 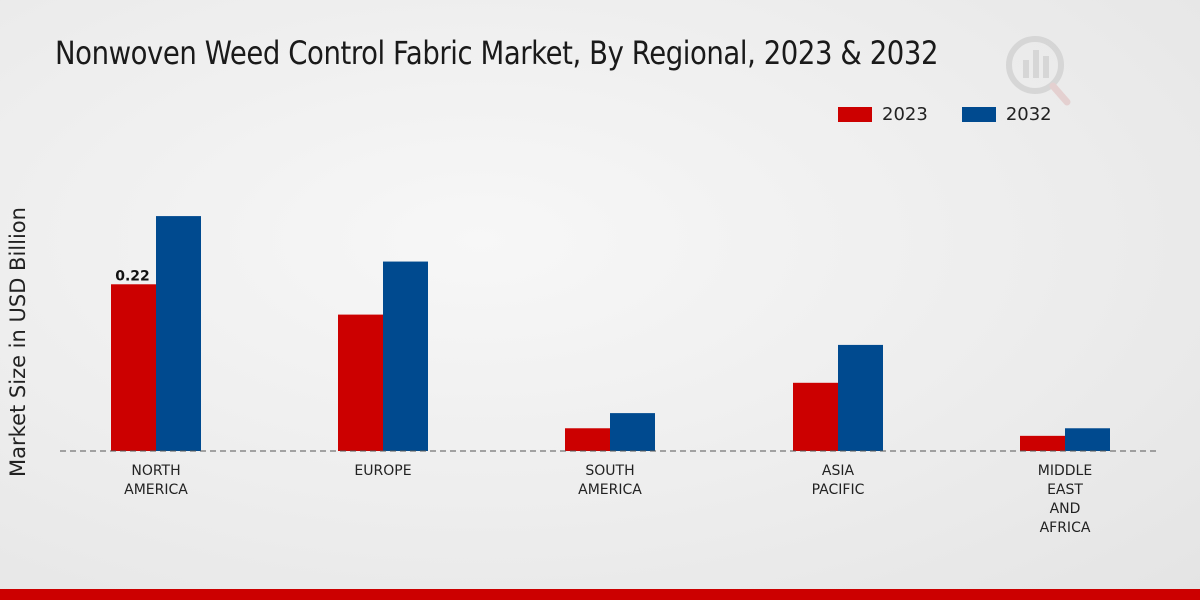 What do you see at coordinates (610, 480) in the screenshot?
I see `x-tick-label-south-america: SOUTH AMERICA` at bounding box center [610, 480].